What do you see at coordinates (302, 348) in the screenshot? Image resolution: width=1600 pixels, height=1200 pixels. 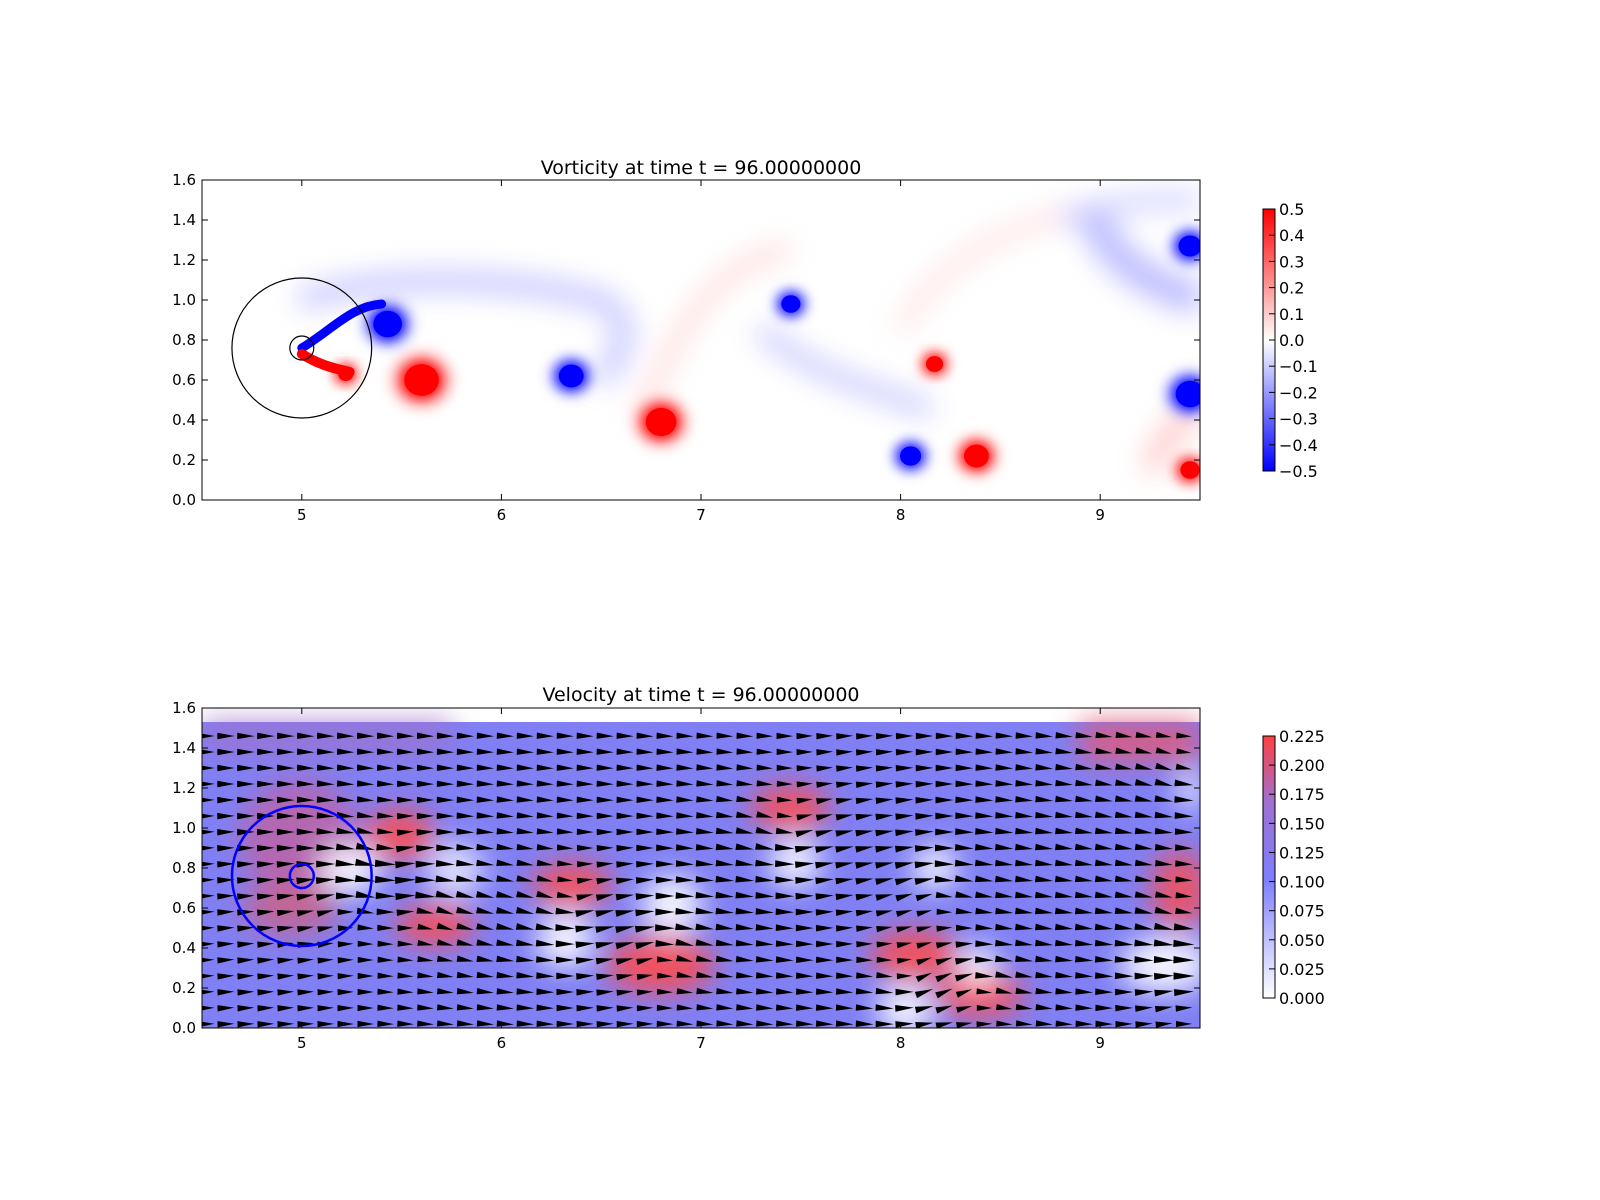 I see `outer-ring` at bounding box center [302, 348].